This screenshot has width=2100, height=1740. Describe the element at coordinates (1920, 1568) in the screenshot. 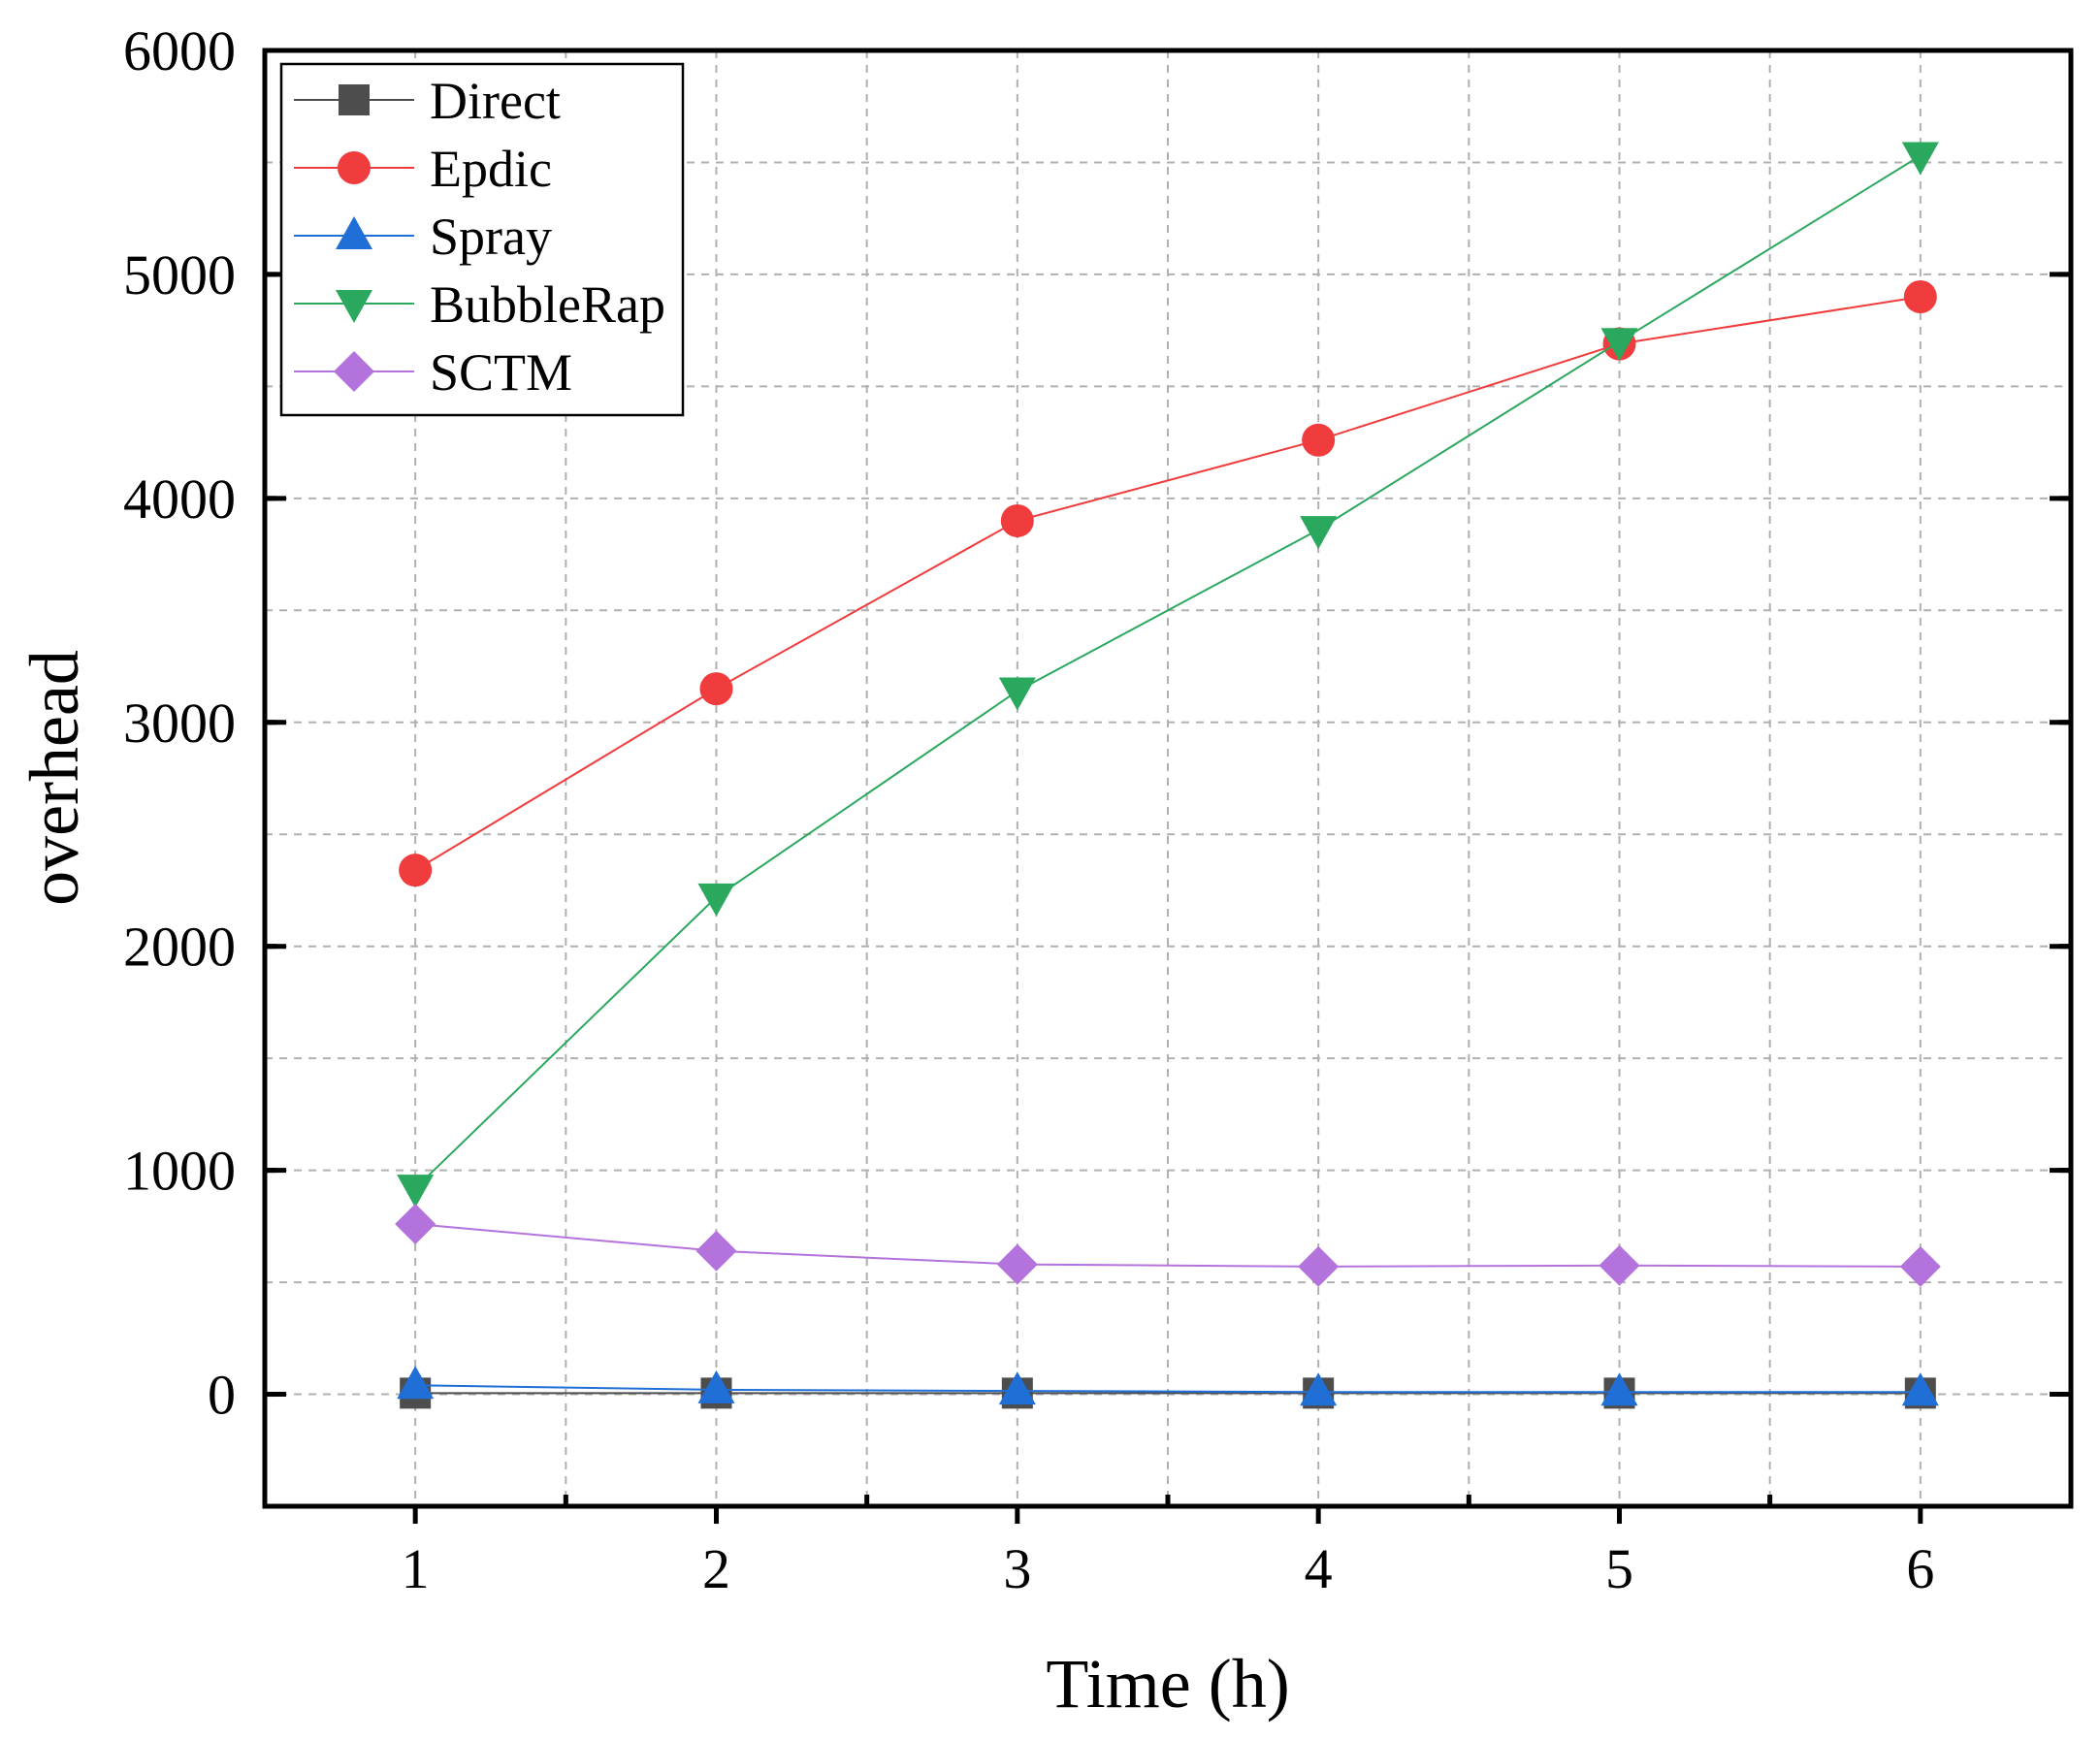

I see `x-tick-label: 6` at that location.